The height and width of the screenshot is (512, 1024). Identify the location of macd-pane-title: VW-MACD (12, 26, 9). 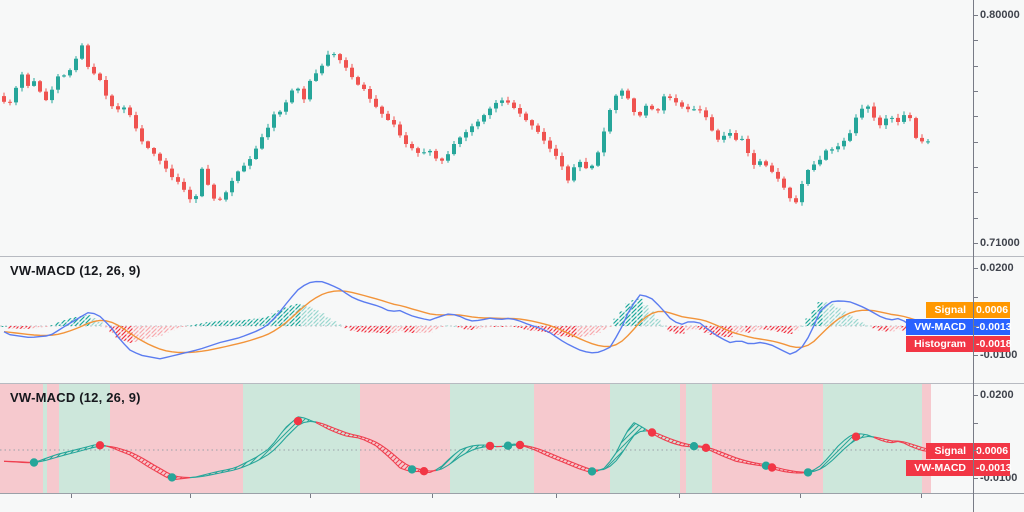
(75, 270).